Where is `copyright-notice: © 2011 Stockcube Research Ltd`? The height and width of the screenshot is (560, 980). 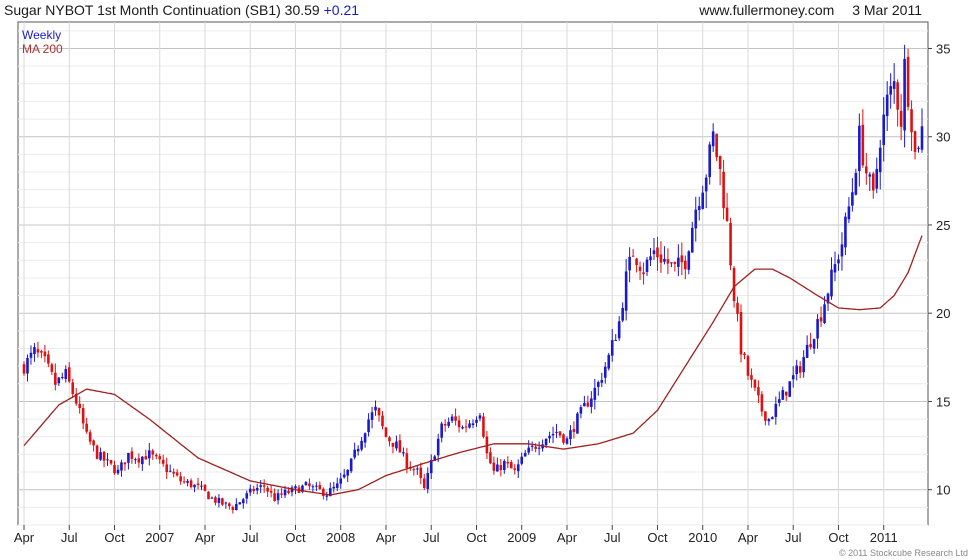
copyright-notice: © 2011 Stockcube Research Ltd is located at coordinates (903, 553).